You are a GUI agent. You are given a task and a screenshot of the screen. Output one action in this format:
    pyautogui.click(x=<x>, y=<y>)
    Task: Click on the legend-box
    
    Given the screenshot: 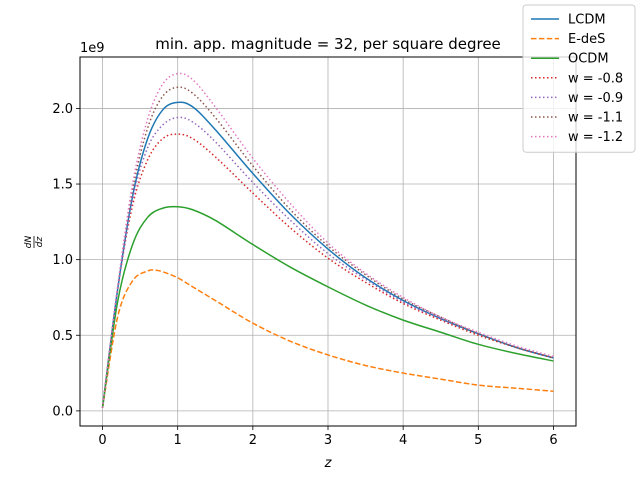 What is the action you would take?
    pyautogui.click(x=579, y=78)
    